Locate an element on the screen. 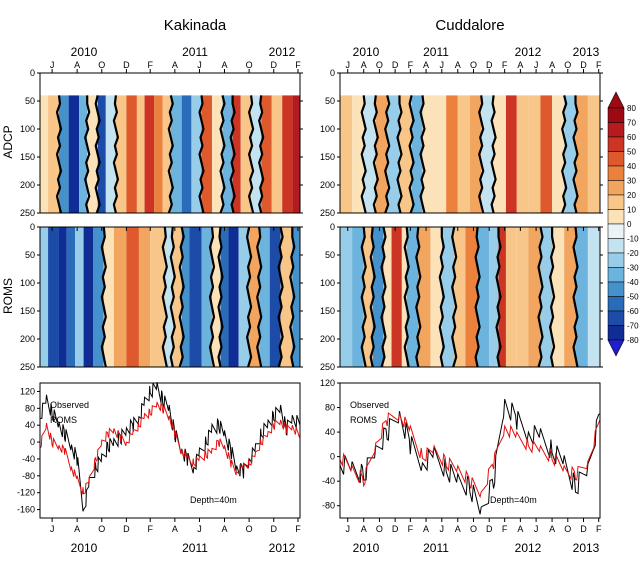 This screenshot has height=564, width=643. y-tick-label: 250 is located at coordinates (27, 213).